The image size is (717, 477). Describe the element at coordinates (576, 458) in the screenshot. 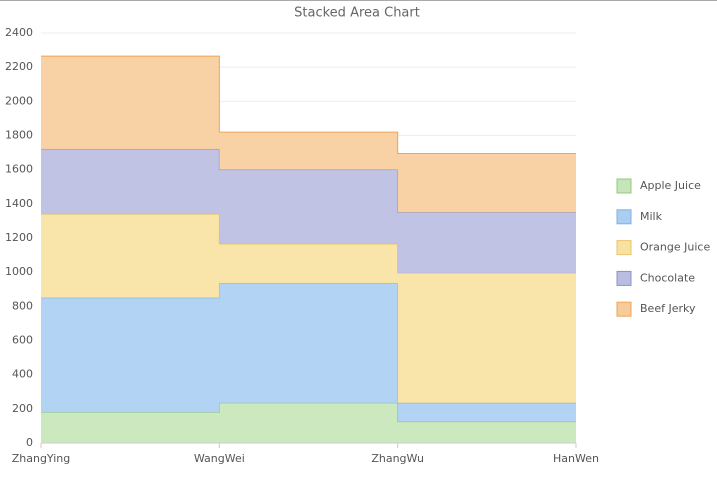

I see `x-tick-label: HanWen` at that location.